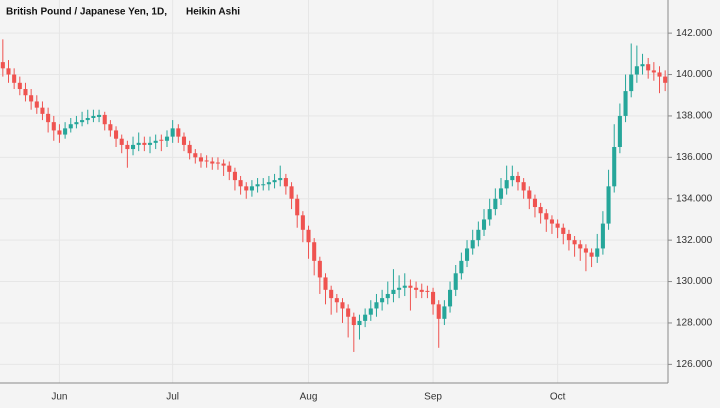  What do you see at coordinates (694, 323) in the screenshot?
I see `y-tick-label: 128.000` at bounding box center [694, 323].